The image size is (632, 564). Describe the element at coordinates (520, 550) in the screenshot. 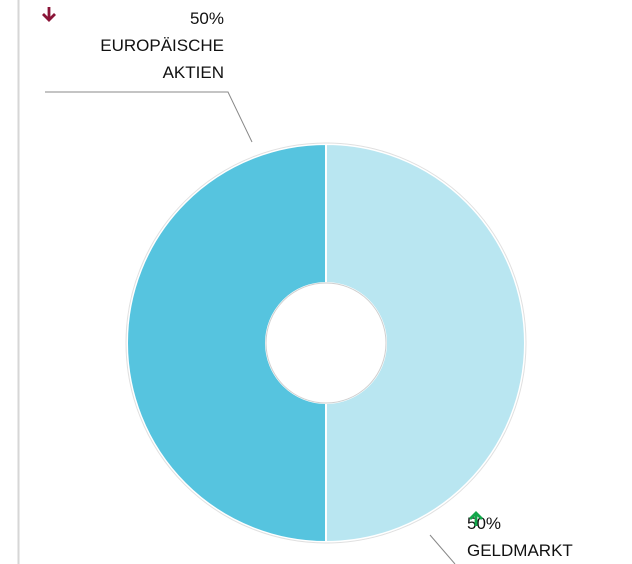

I see `category-label: GELDMARKT` at that location.